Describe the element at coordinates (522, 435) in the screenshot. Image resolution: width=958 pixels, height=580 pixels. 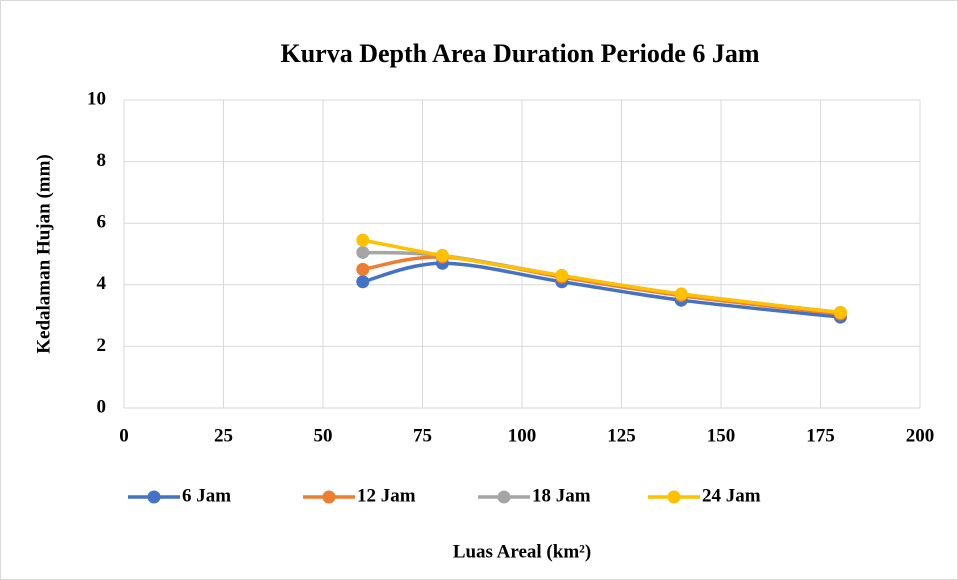
I see `x-tick-label: 100` at that location.